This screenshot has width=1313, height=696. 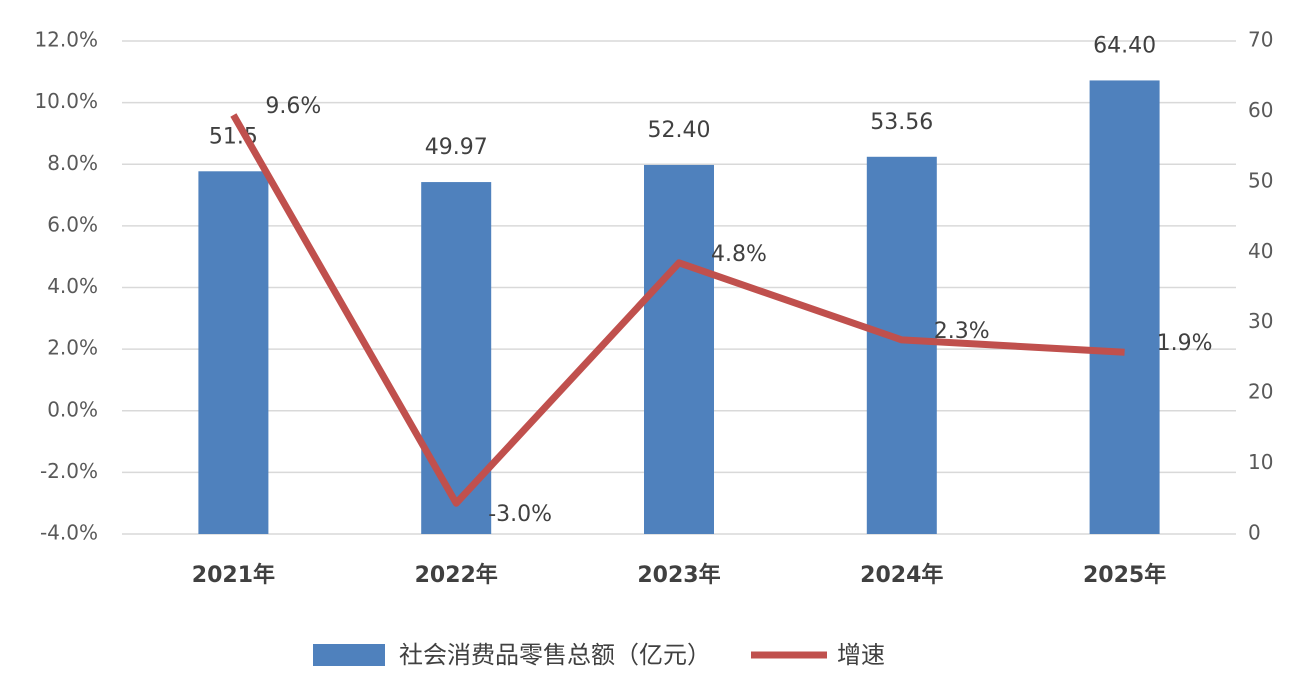 What do you see at coordinates (1260, 392) in the screenshot?
I see `y2-tick-label: 20` at bounding box center [1260, 392].